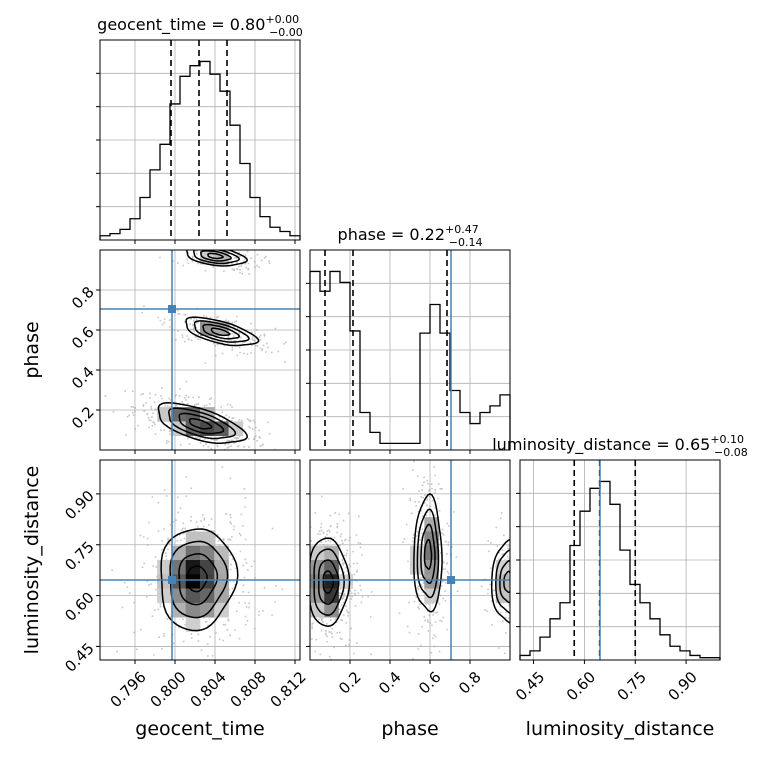 This screenshot has height=760, width=760. Describe the element at coordinates (470, 683) in the screenshot. I see `x-tick-label-phase: 0.8` at that location.